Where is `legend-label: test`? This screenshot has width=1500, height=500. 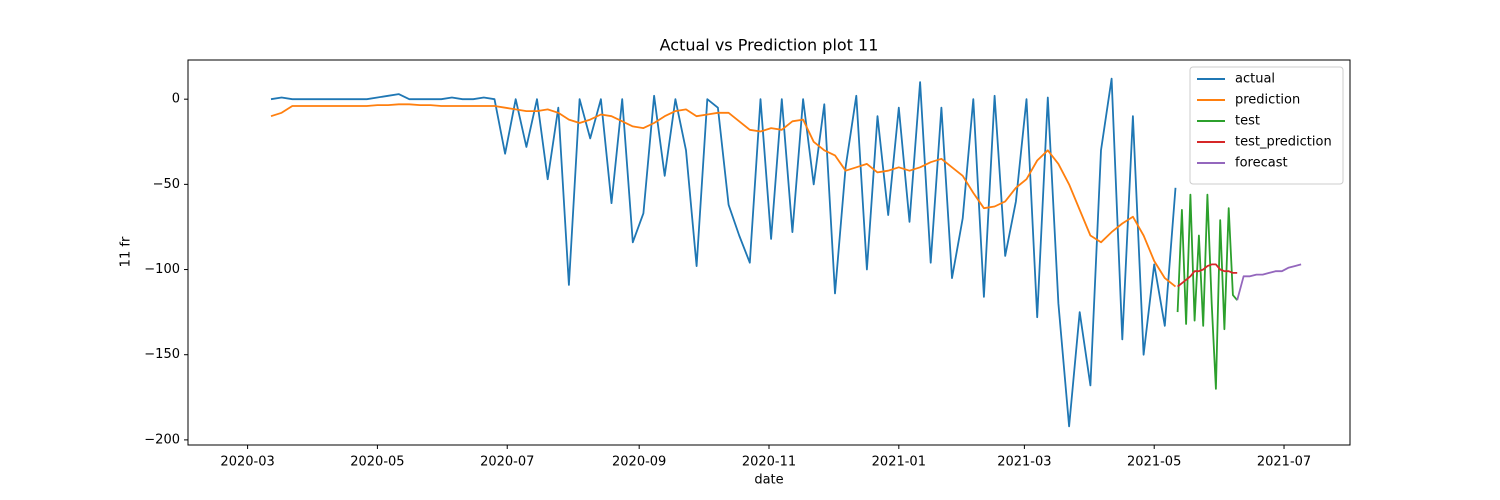
legend-label: test is located at coordinates (1247, 121).